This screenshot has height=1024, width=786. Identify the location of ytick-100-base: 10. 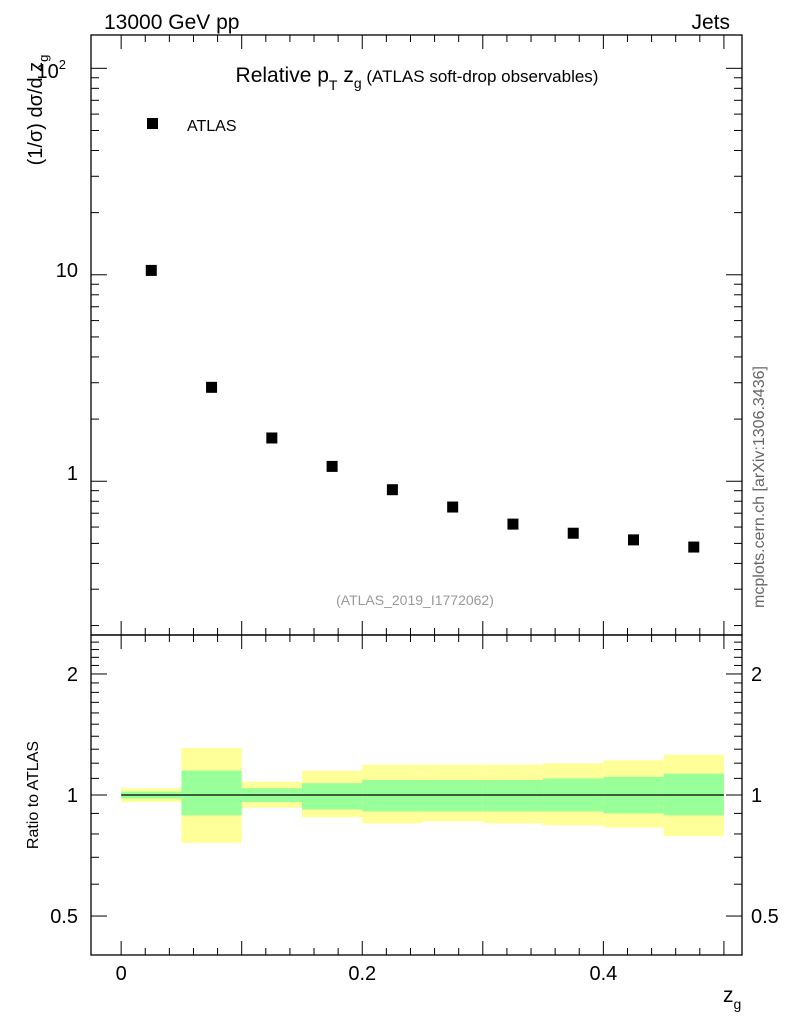
(48, 72).